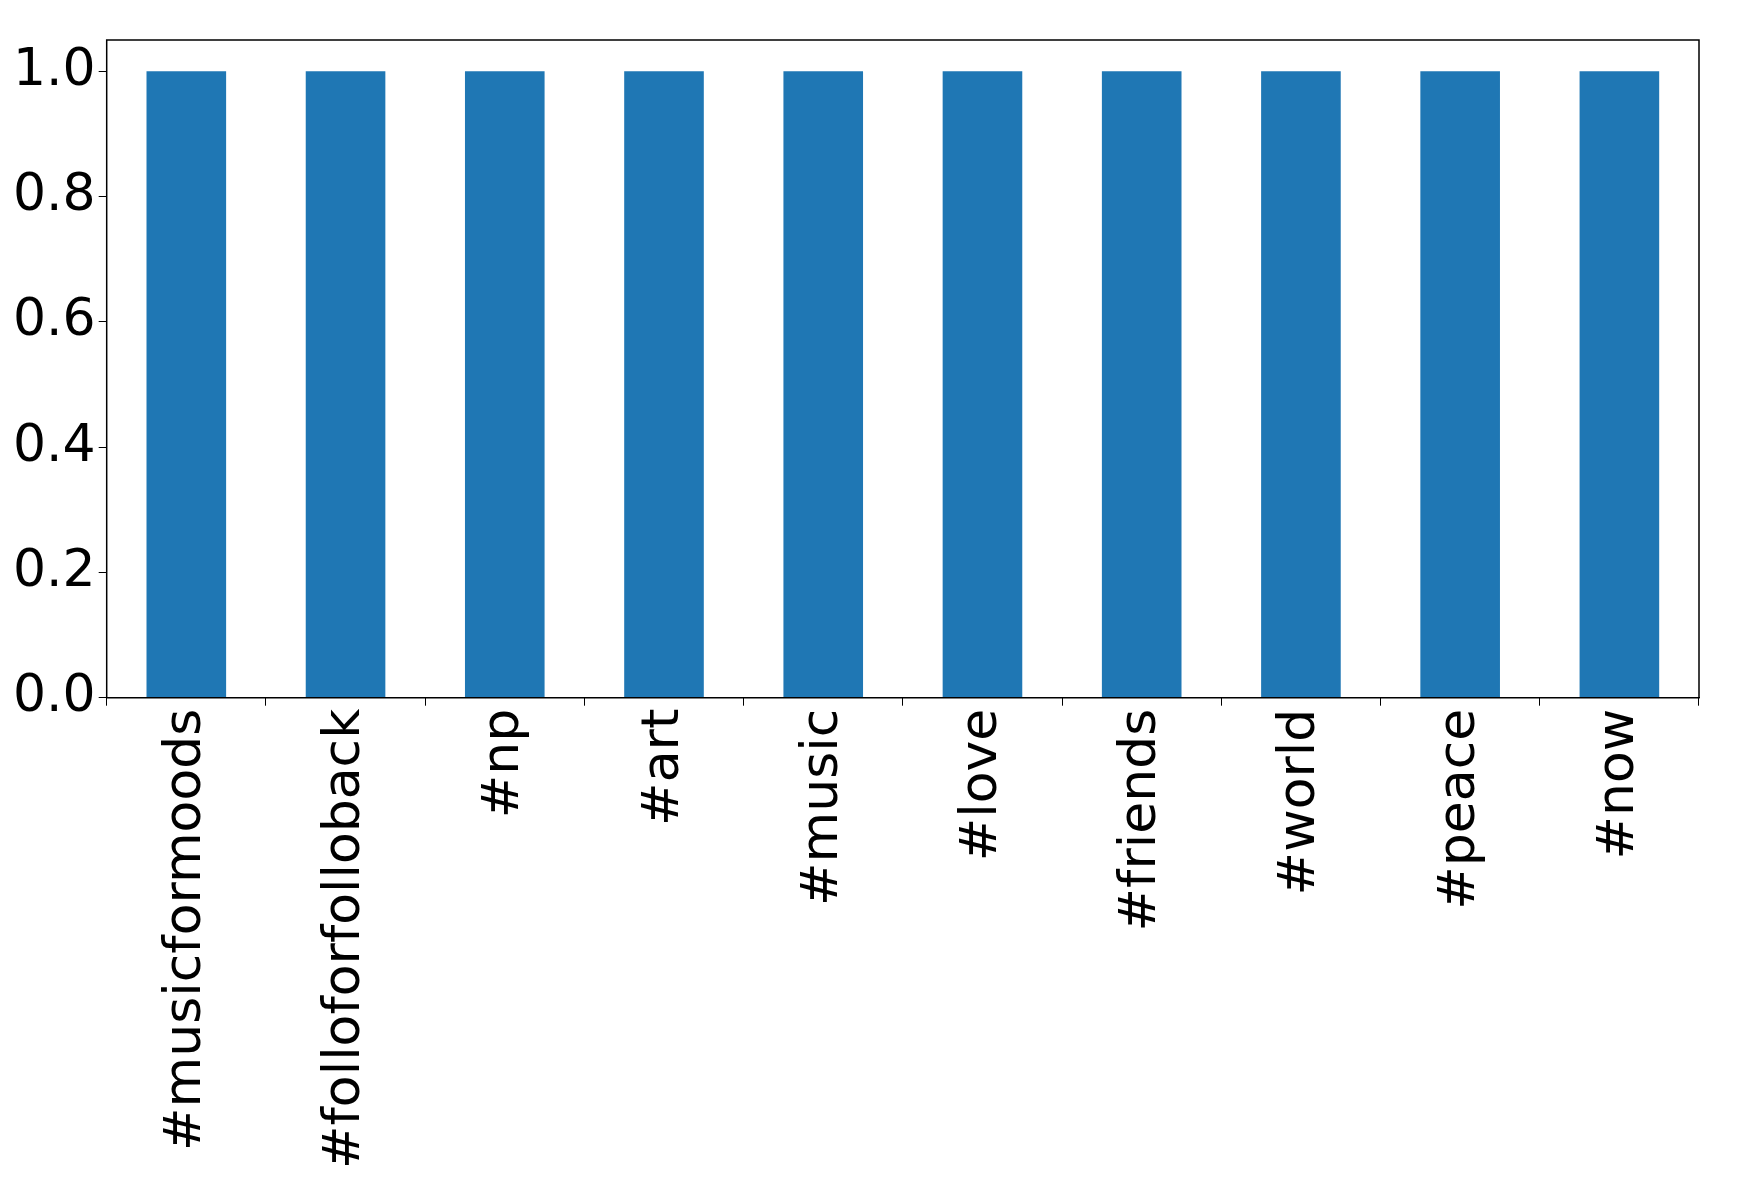 The width and height of the screenshot is (1739, 1182). What do you see at coordinates (1455, 809) in the screenshot?
I see `x-tick-label: #peace` at bounding box center [1455, 809].